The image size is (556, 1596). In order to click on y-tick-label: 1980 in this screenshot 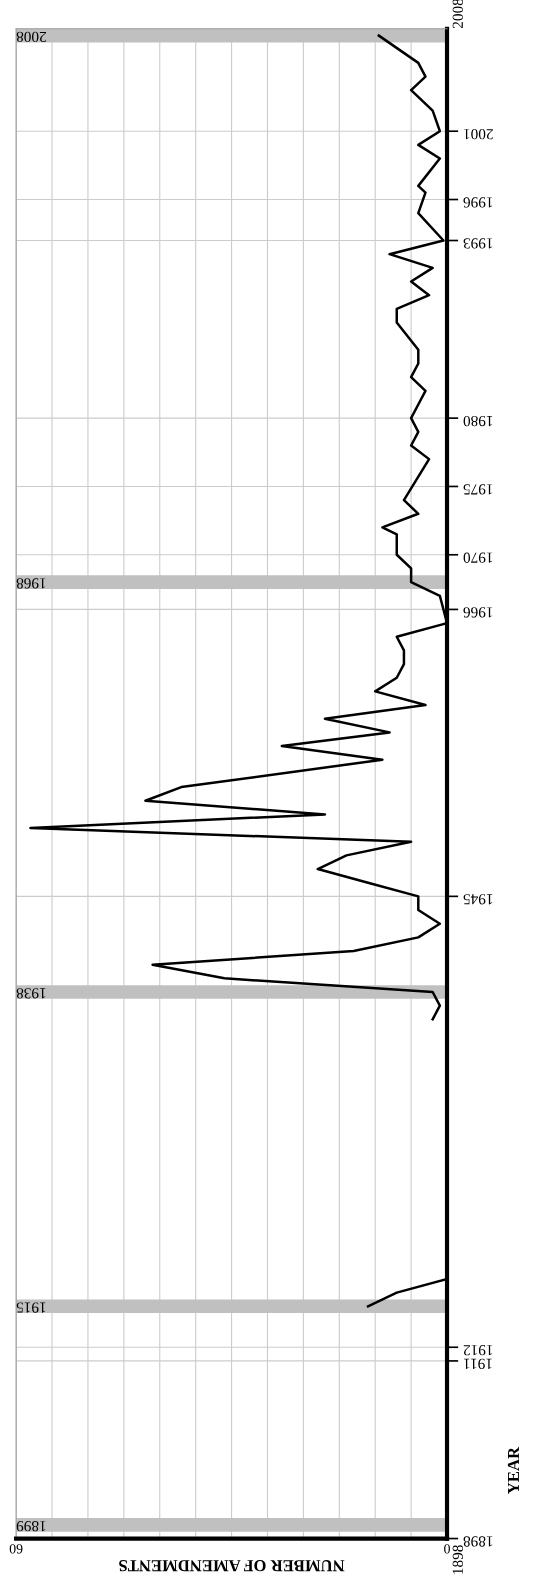, I will do `click(478, 421)`.